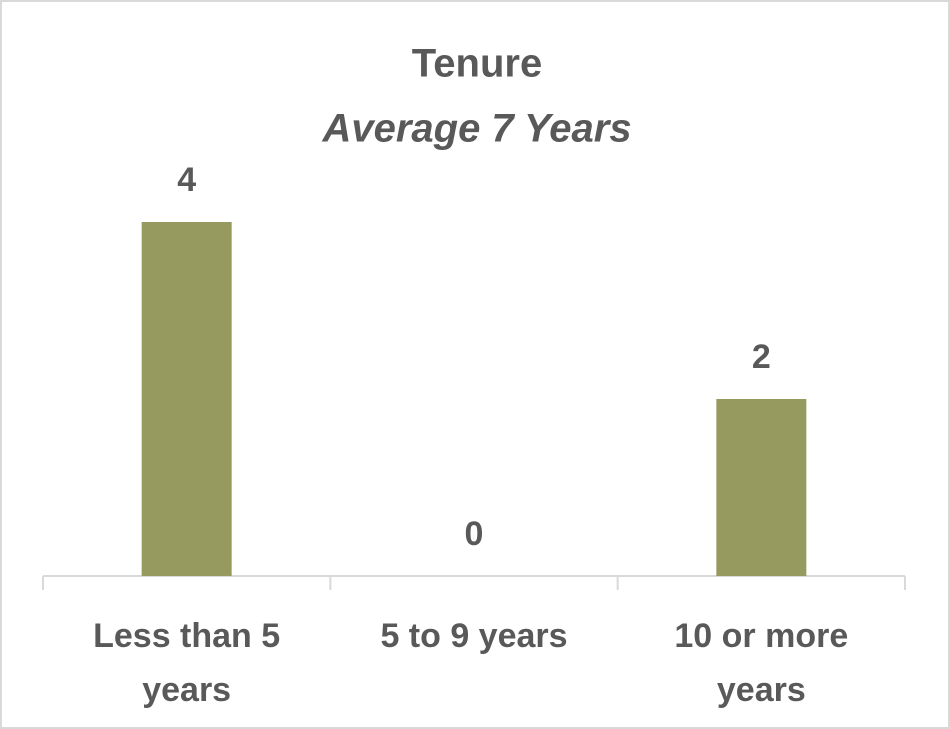 The height and width of the screenshot is (729, 950). I want to click on x-tick-label: 5 to 9 years, so click(474, 636).